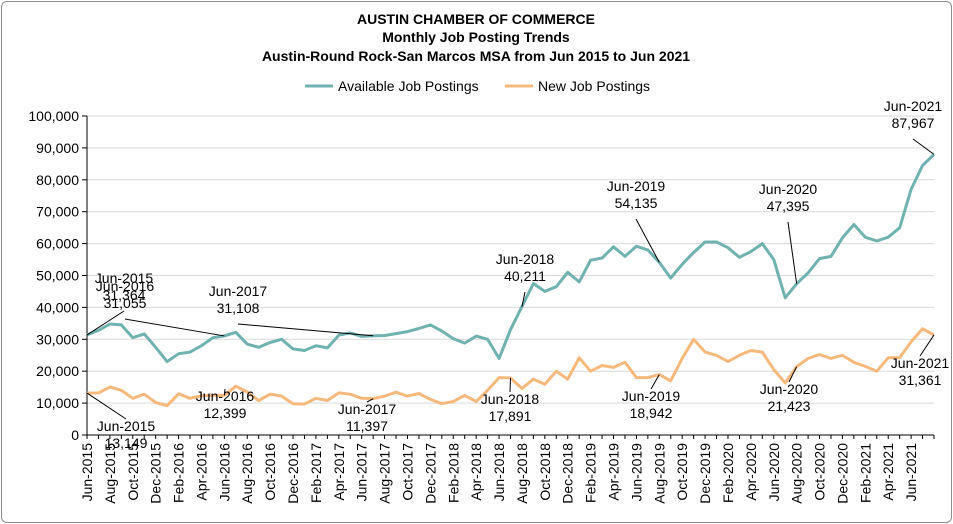  What do you see at coordinates (842, 473) in the screenshot?
I see `x-tick-label: Dec-2020` at bounding box center [842, 473].